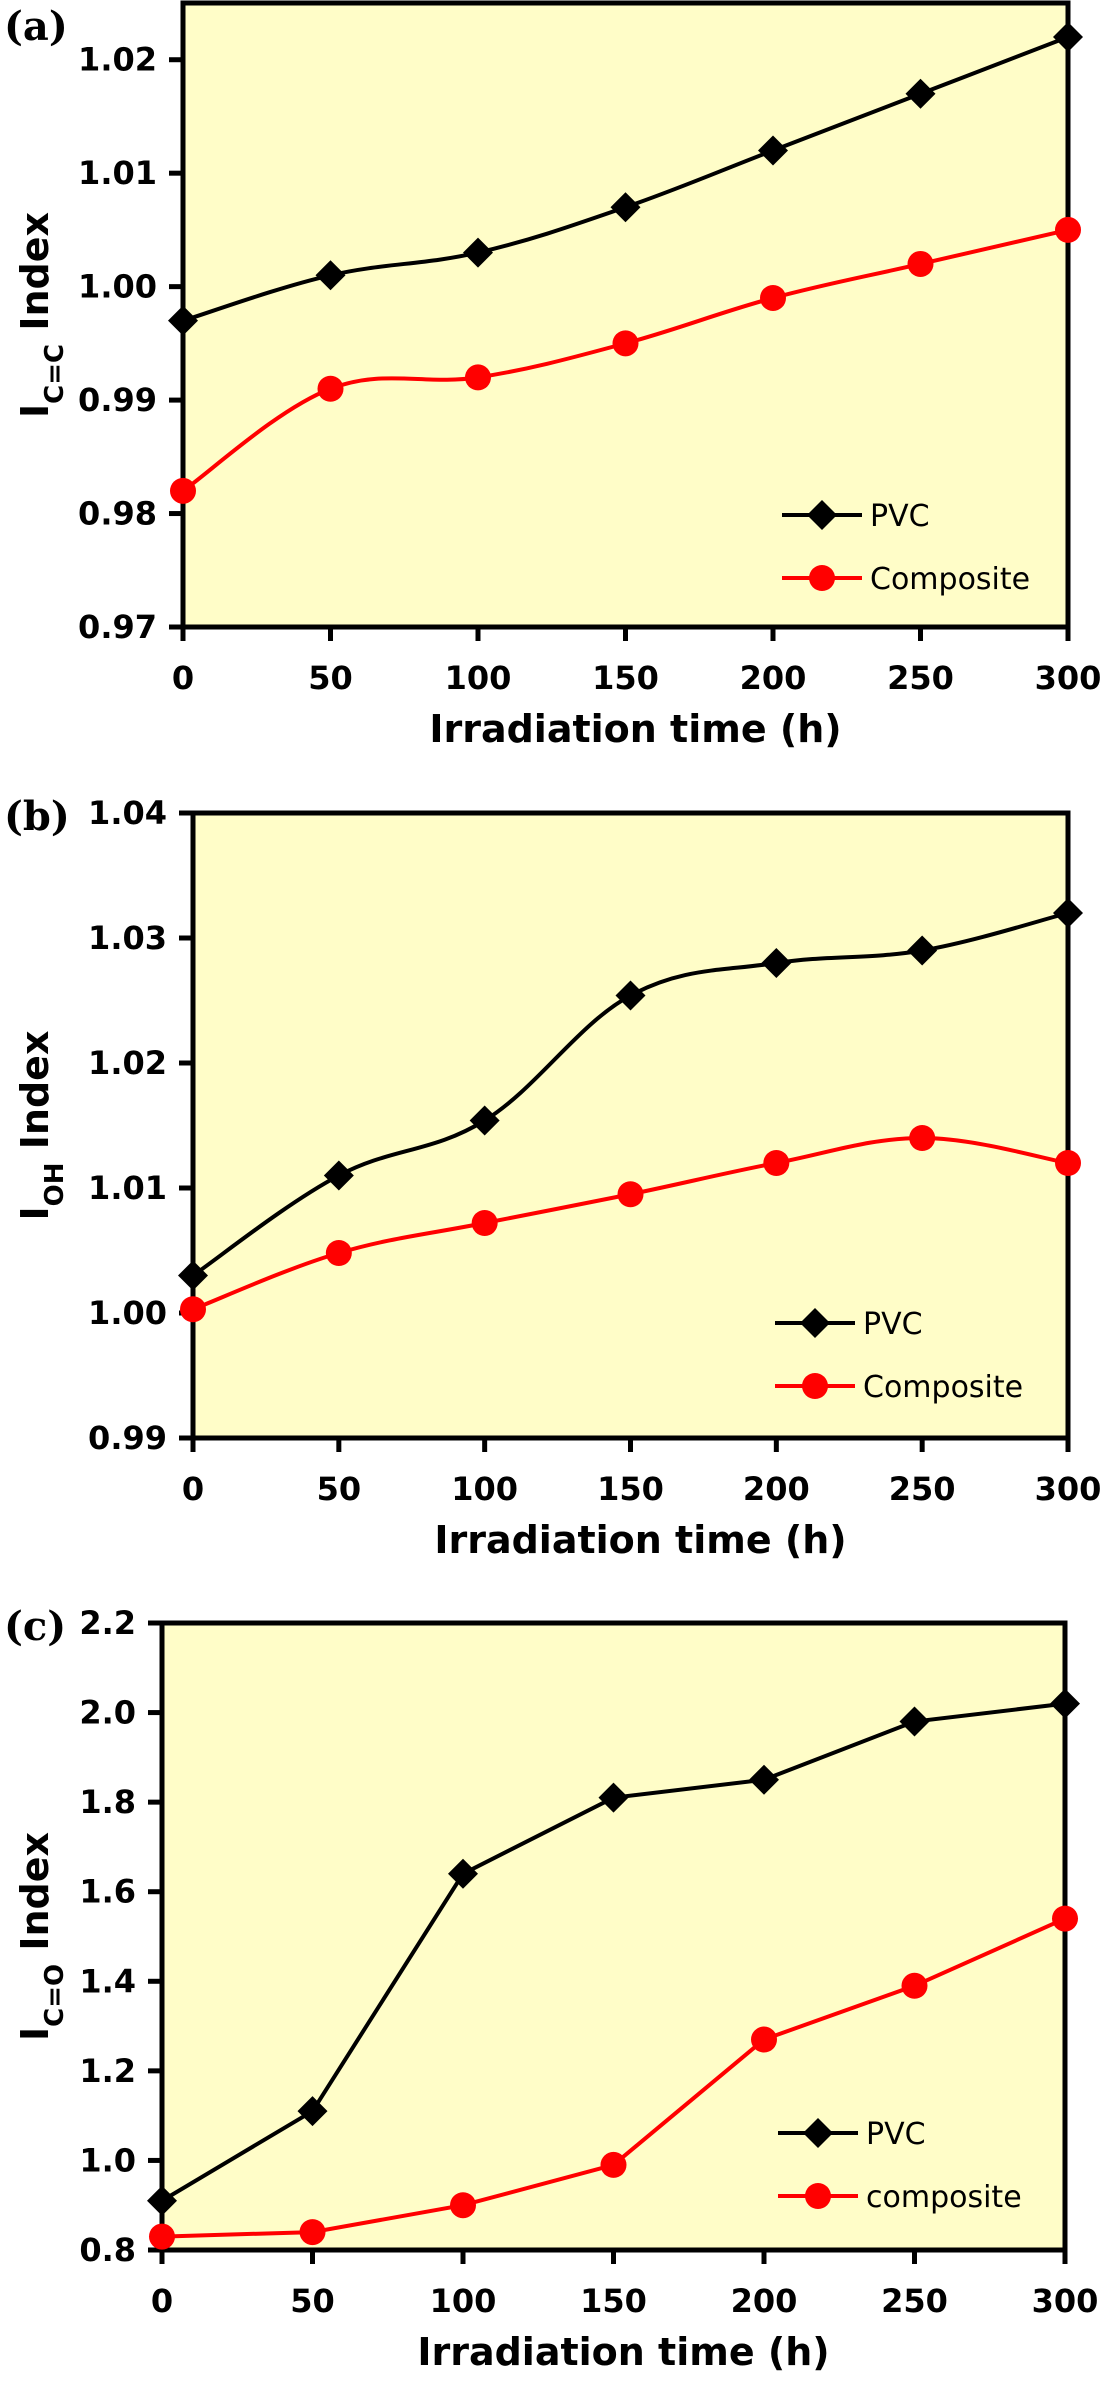 This screenshot has width=1102, height=2388. I want to click on y-axis-title: IOH Index, so click(41, 1126).